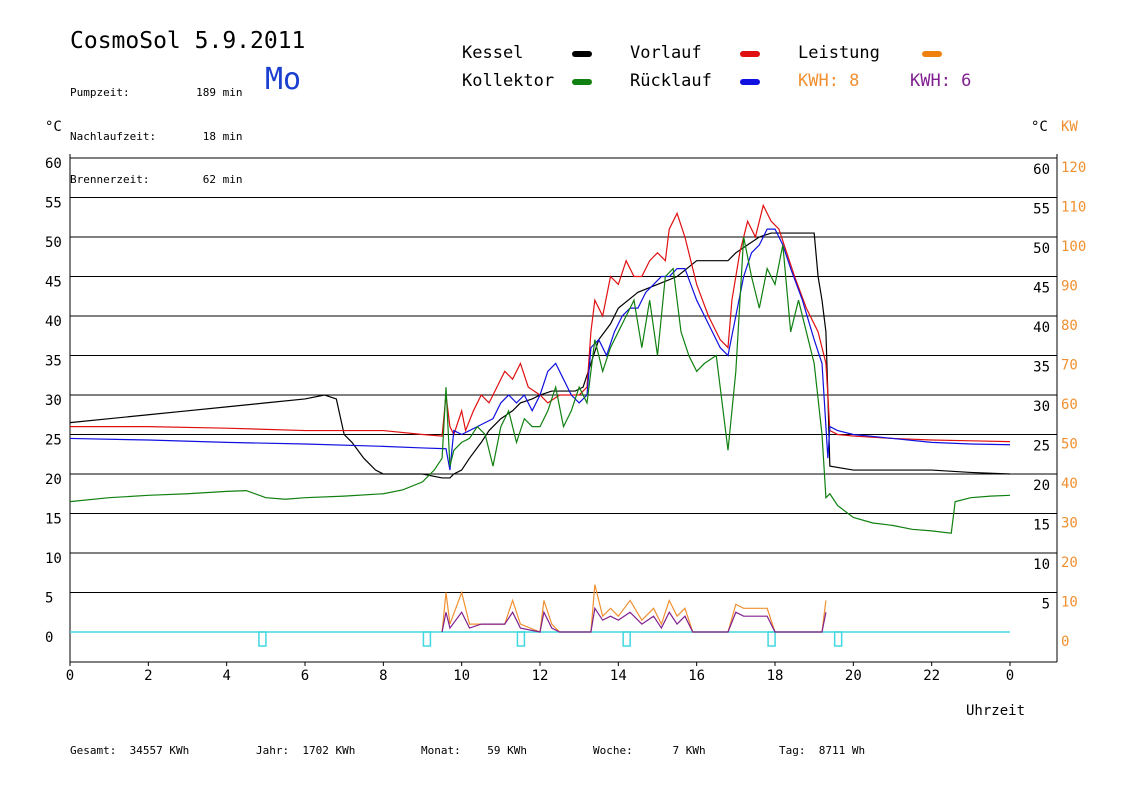  What do you see at coordinates (53, 127) in the screenshot?
I see `y-axis-label-left: °C` at bounding box center [53, 127].